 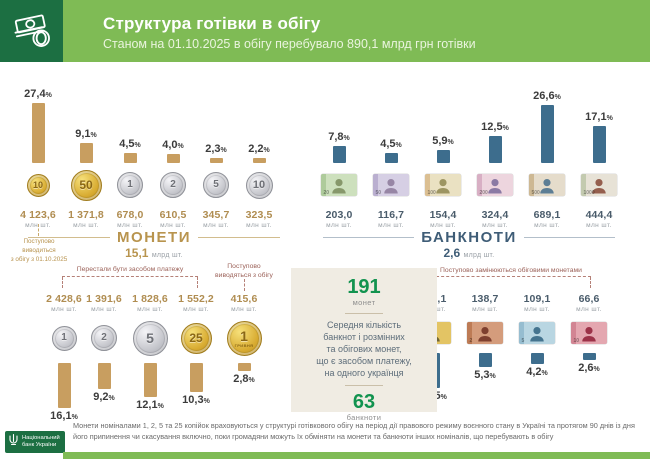 I want to click on percent-label: 4,2%, so click(x=537, y=372).